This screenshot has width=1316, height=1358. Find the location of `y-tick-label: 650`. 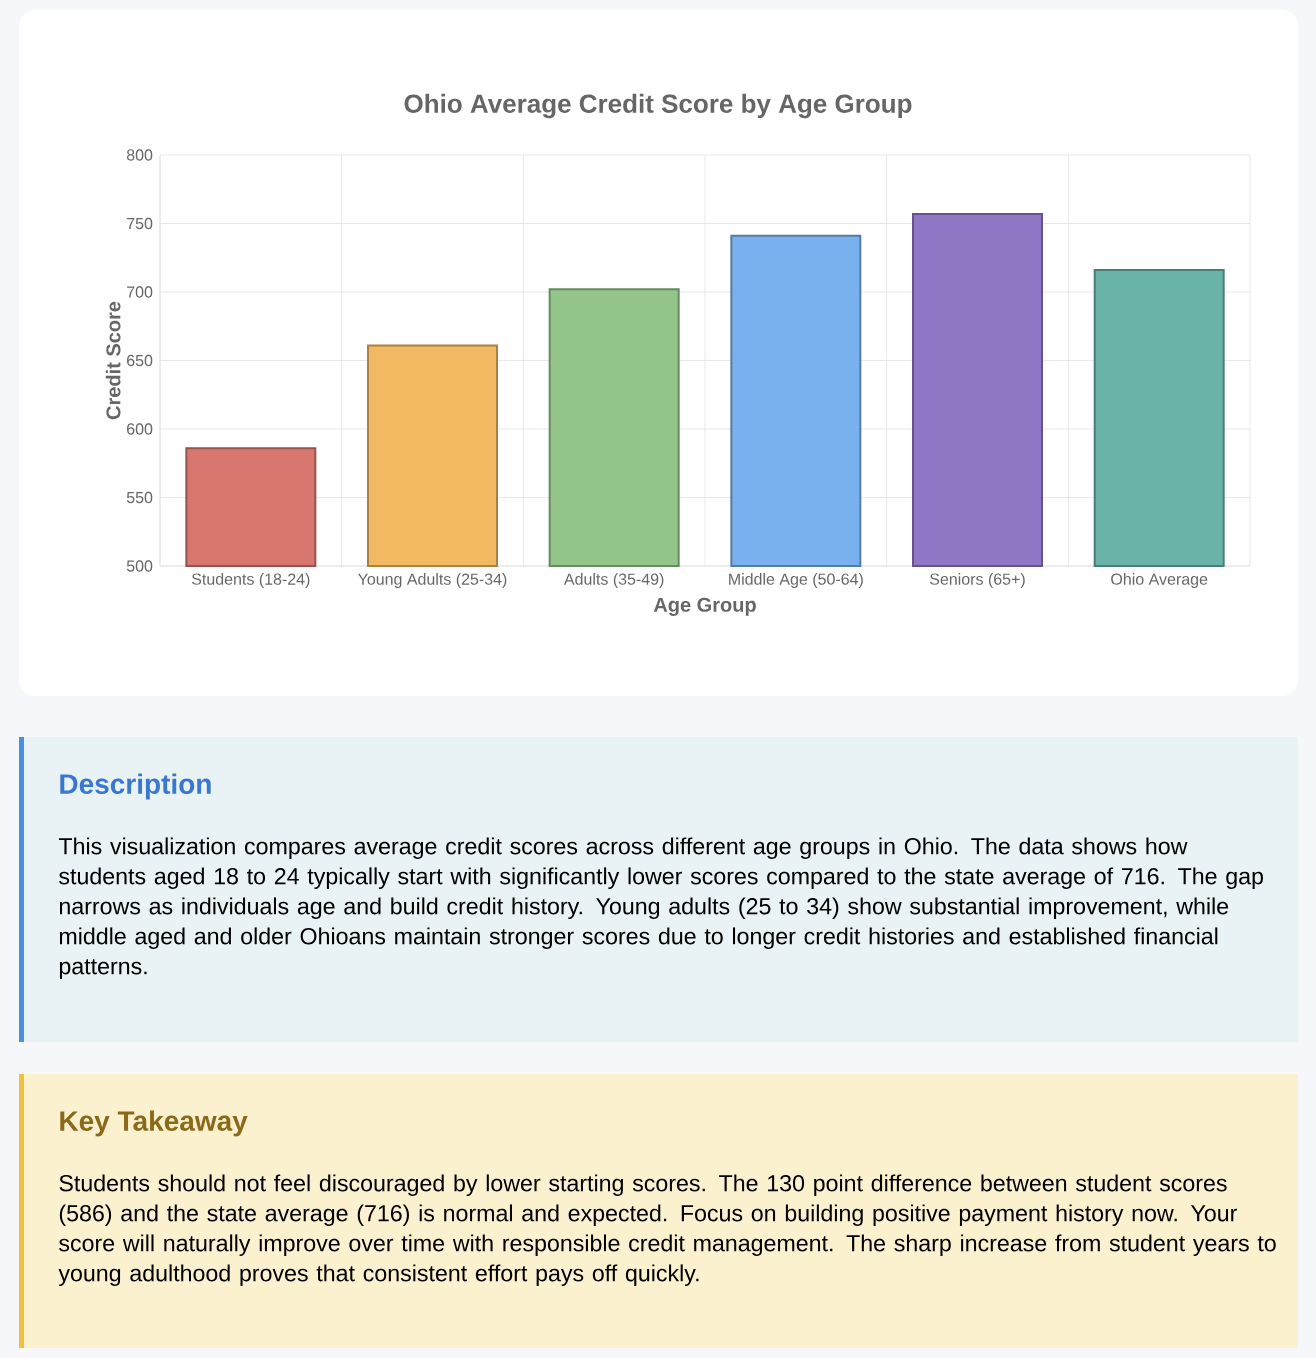

y-tick-label: 650 is located at coordinates (140, 360).